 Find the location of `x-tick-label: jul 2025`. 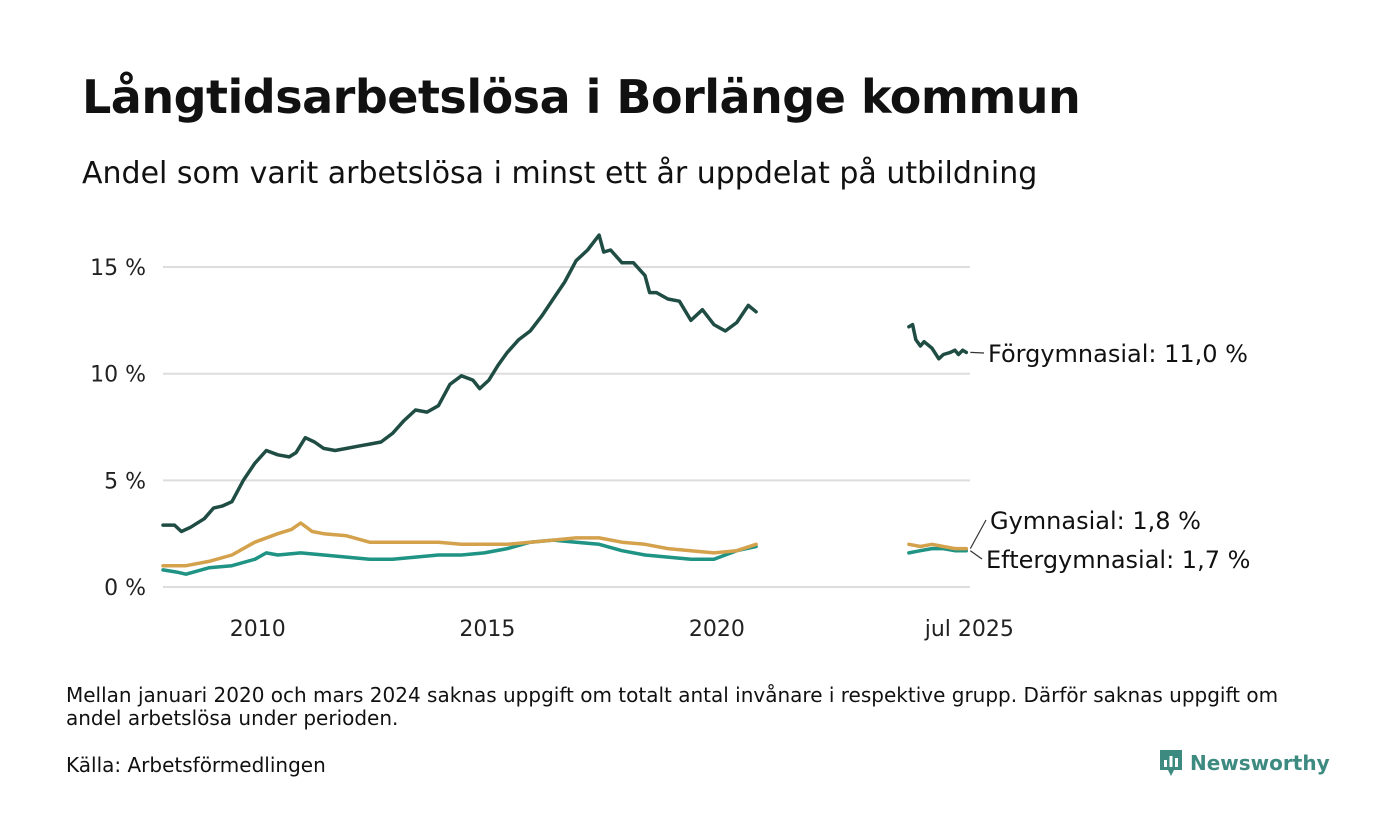

x-tick-label: jul 2025 is located at coordinates (969, 629).